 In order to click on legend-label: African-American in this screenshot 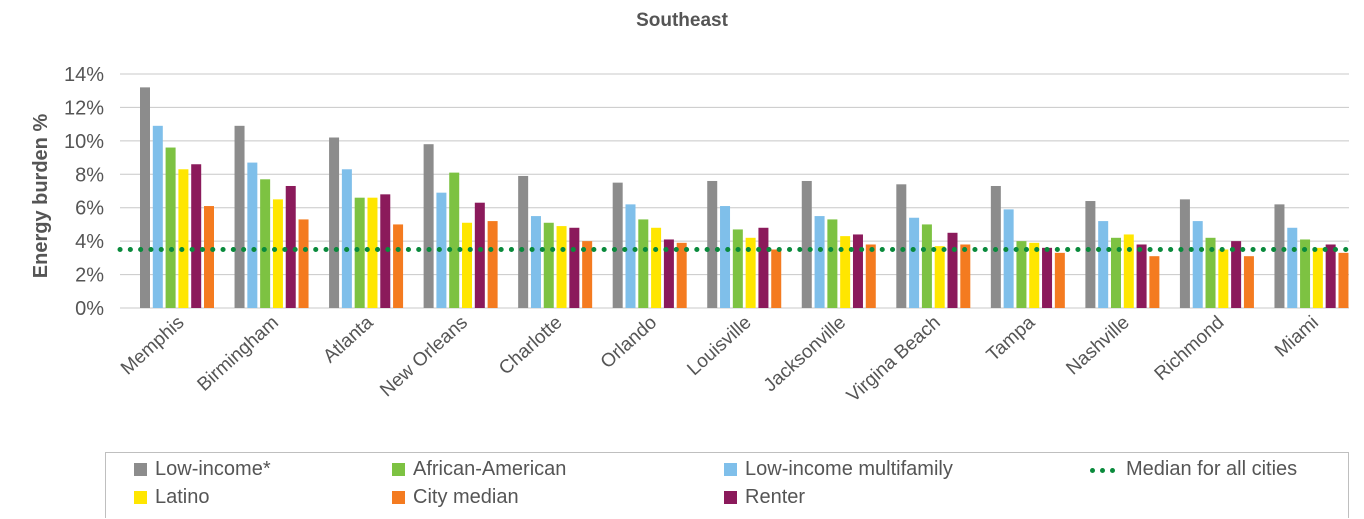, I will do `click(490, 468)`.